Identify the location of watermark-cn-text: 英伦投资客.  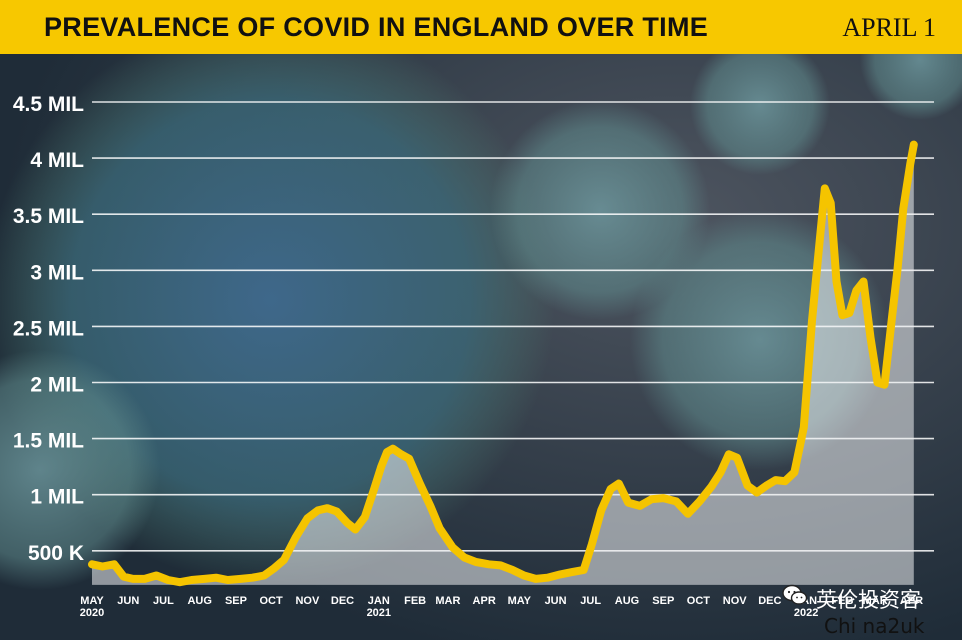
(868, 600).